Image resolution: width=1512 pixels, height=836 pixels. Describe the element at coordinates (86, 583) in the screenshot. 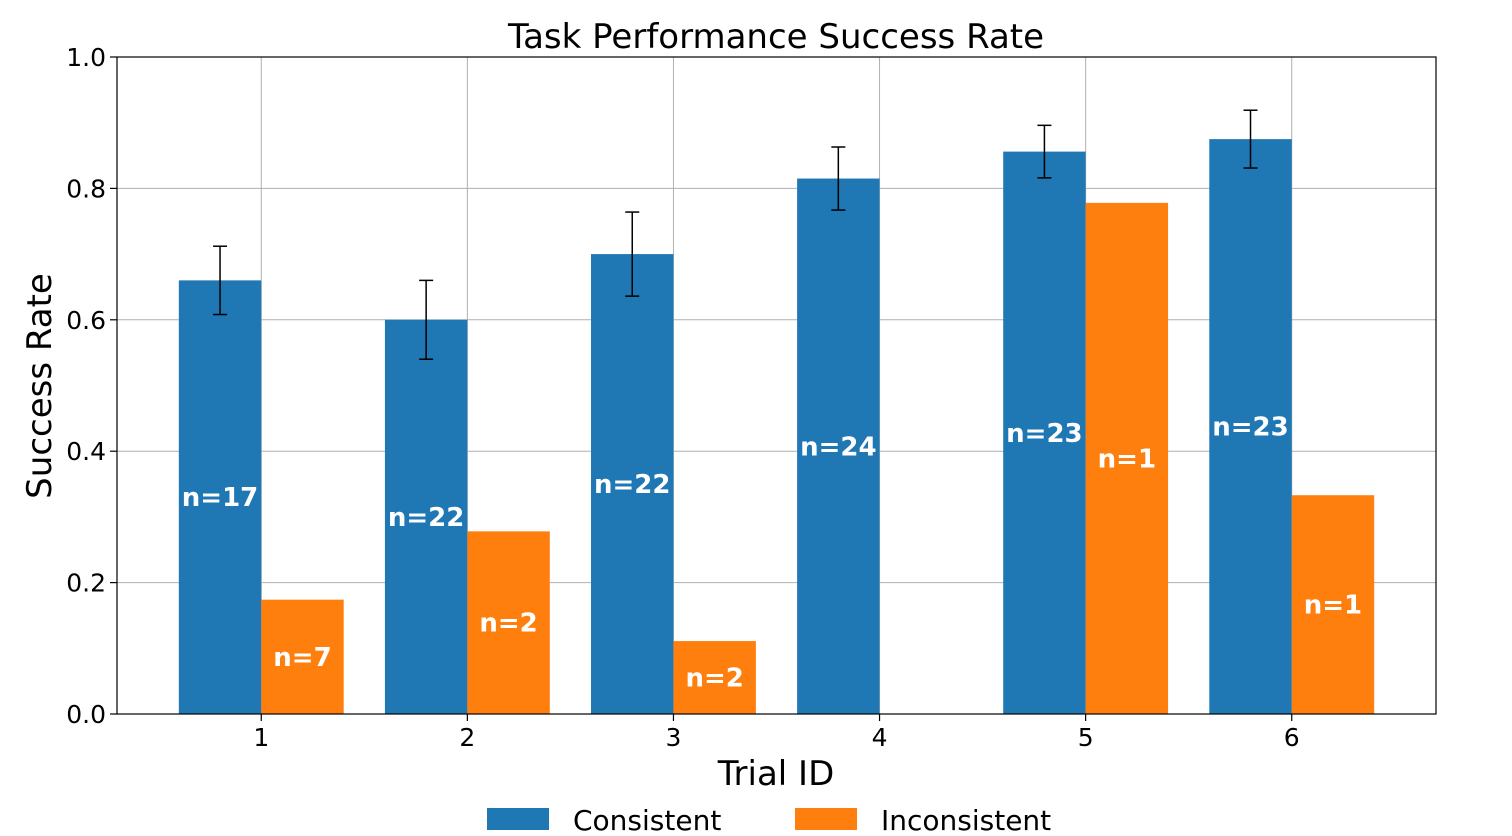

I see `y-tick-label: 0.2` at that location.